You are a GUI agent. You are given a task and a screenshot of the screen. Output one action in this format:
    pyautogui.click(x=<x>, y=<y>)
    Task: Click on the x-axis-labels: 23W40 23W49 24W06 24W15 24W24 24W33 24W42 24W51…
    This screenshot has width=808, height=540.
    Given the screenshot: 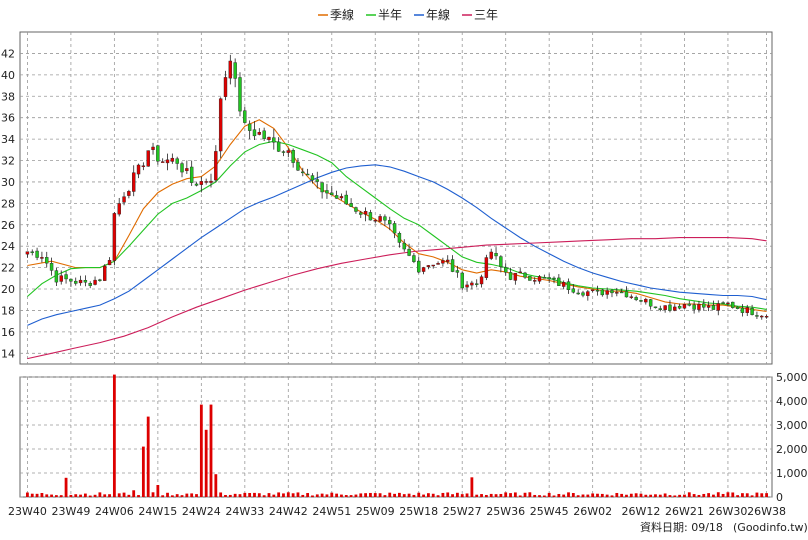 What is the action you would take?
    pyautogui.click(x=397, y=511)
    